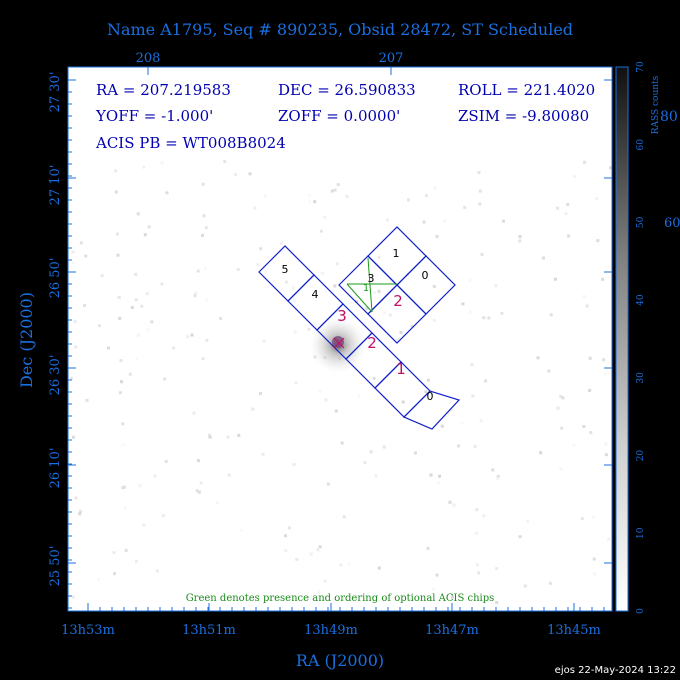 Image resolution: width=680 pixels, height=680 pixels. What do you see at coordinates (641, 378) in the screenshot?
I see `colorbar-tick-label: 30` at bounding box center [641, 378].